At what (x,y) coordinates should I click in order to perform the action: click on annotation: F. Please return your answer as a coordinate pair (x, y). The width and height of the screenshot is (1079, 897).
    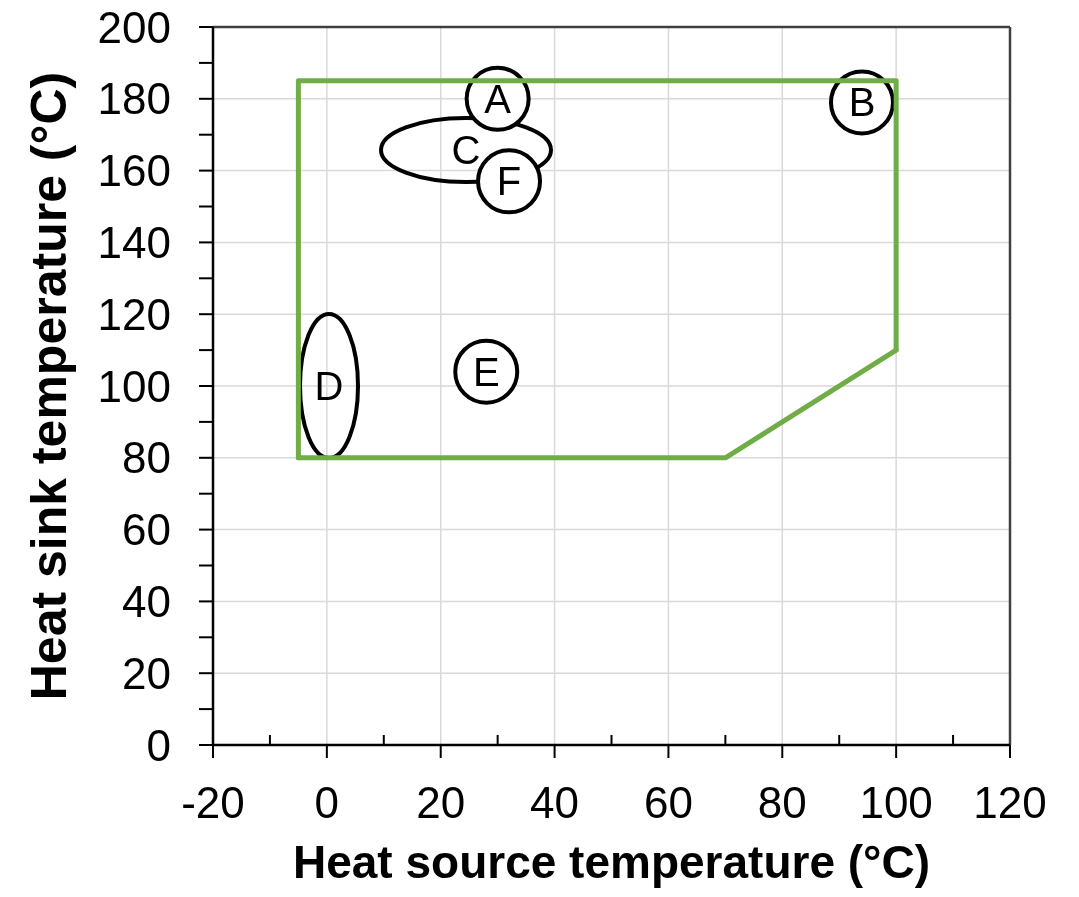
    Looking at the image, I should click on (509, 181).